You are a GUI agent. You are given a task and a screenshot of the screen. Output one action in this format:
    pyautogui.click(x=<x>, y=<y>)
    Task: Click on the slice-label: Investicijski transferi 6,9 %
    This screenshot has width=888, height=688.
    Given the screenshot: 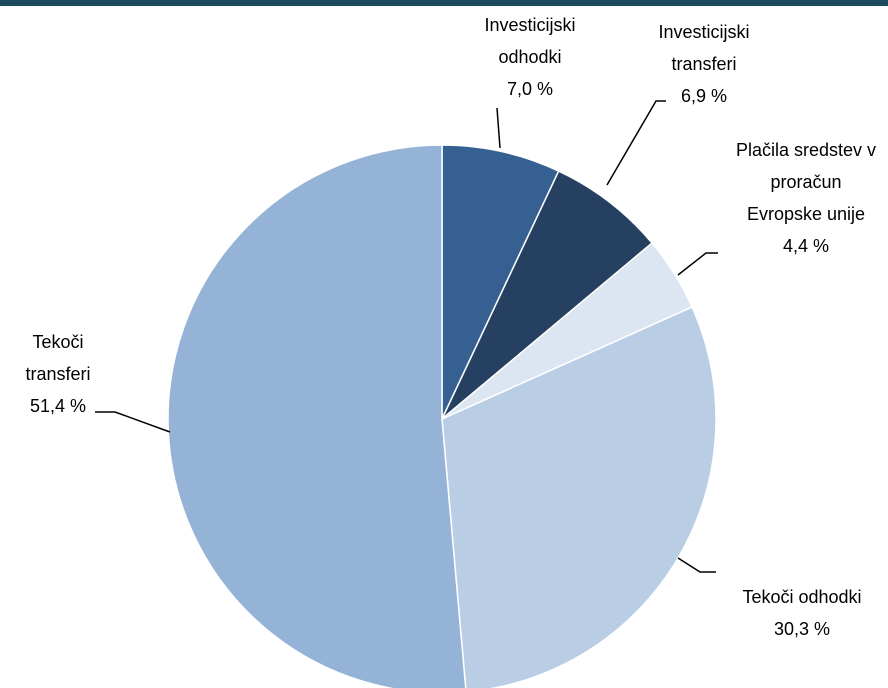 What is the action you would take?
    pyautogui.click(x=704, y=64)
    